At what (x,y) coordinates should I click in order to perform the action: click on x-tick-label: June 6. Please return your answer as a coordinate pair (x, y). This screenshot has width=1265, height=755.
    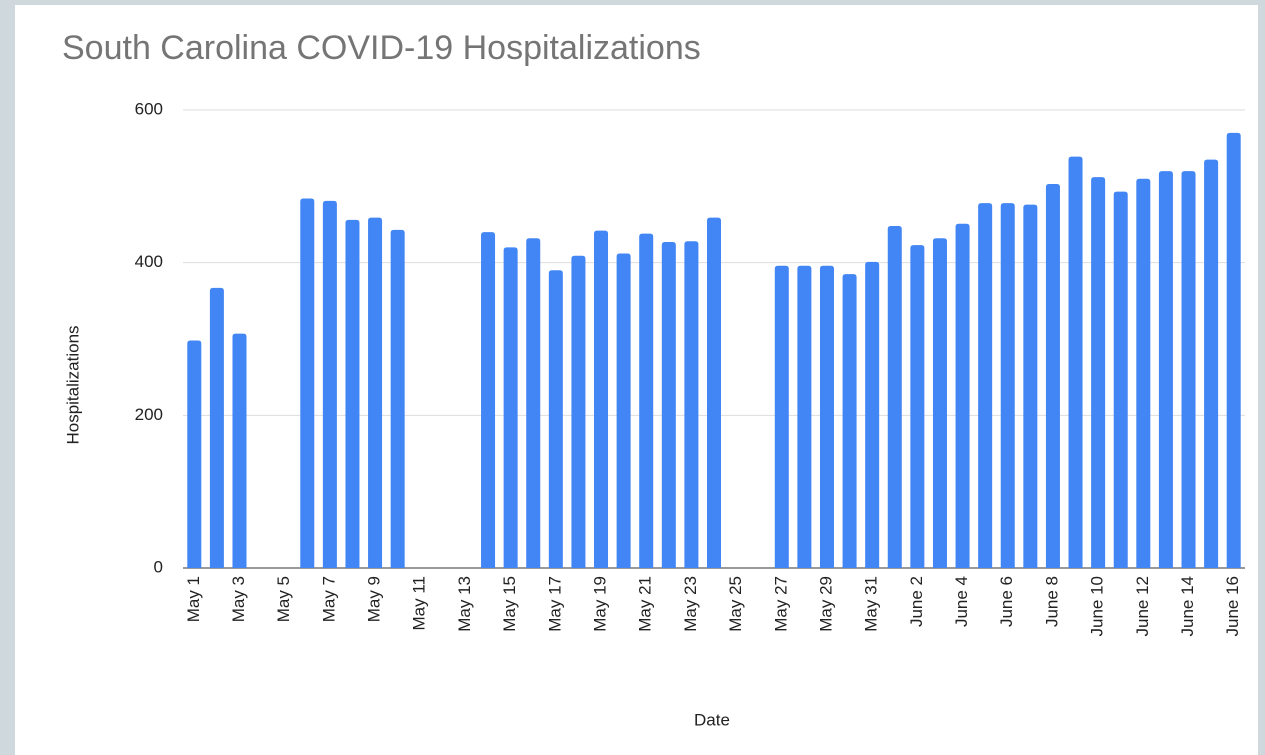
    Looking at the image, I should click on (1006, 601).